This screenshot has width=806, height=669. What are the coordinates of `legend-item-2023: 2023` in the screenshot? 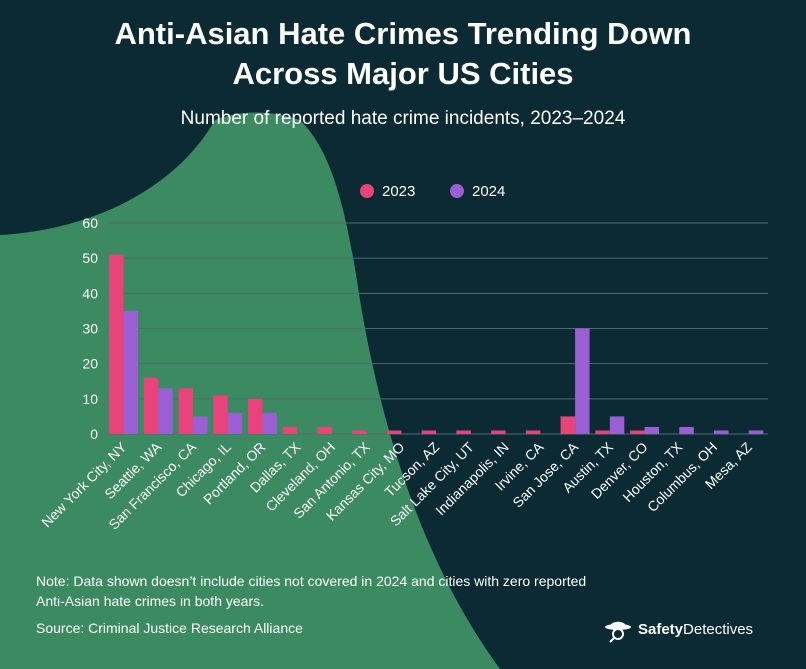 It's located at (387, 191).